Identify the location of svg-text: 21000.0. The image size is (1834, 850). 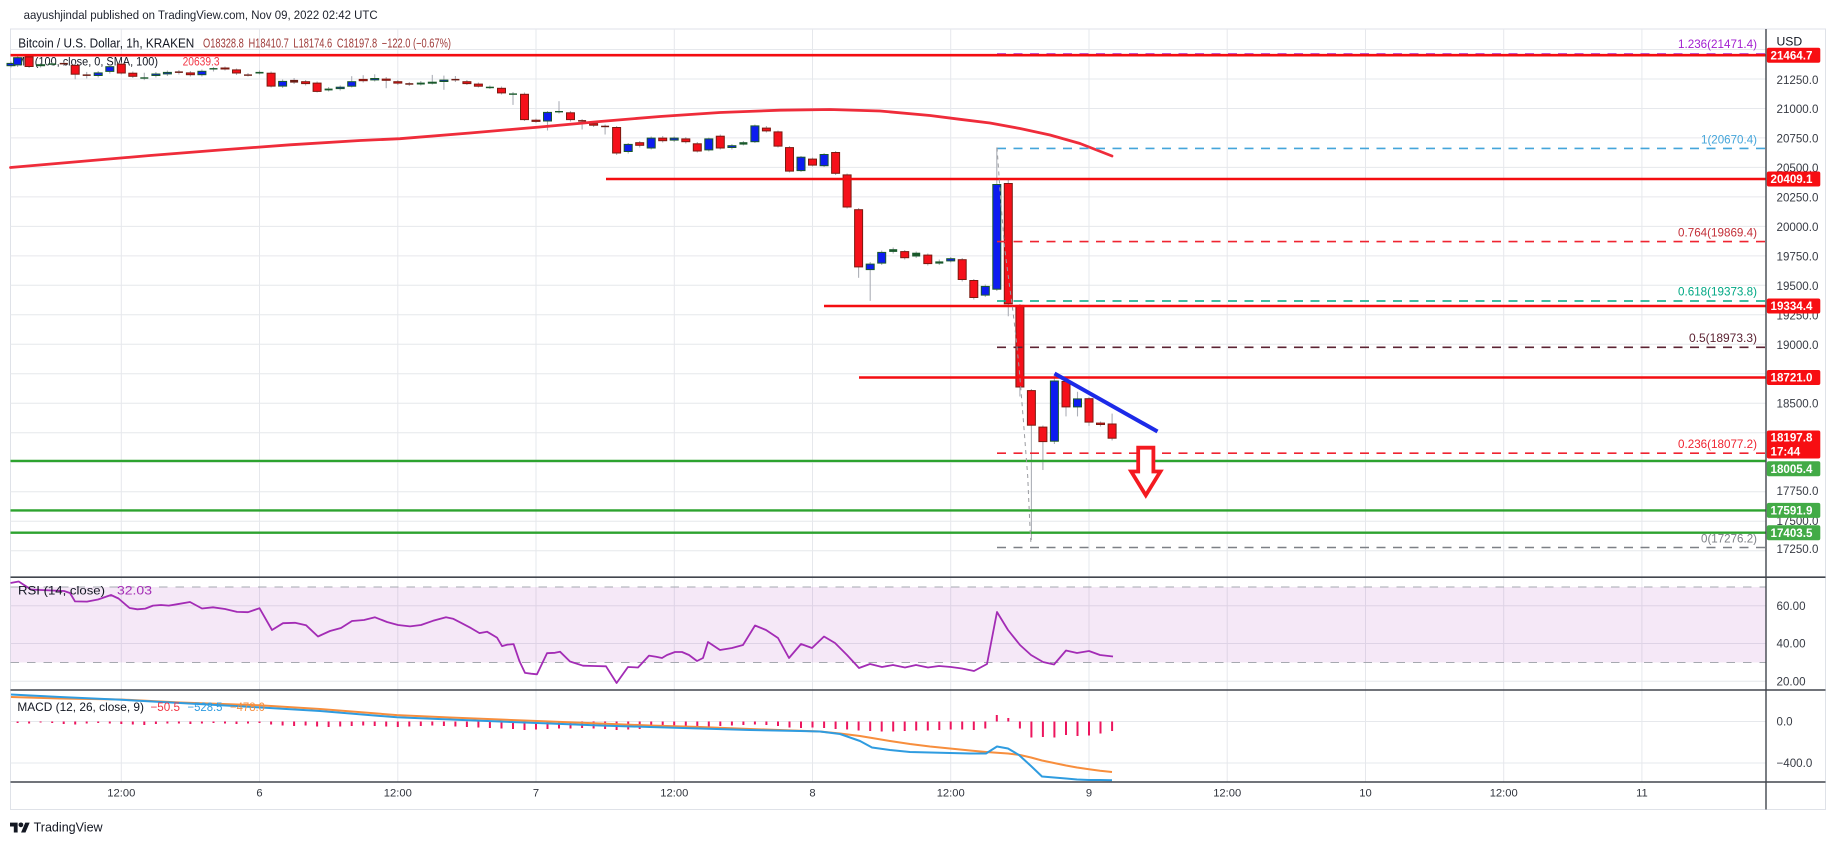
(1798, 109).